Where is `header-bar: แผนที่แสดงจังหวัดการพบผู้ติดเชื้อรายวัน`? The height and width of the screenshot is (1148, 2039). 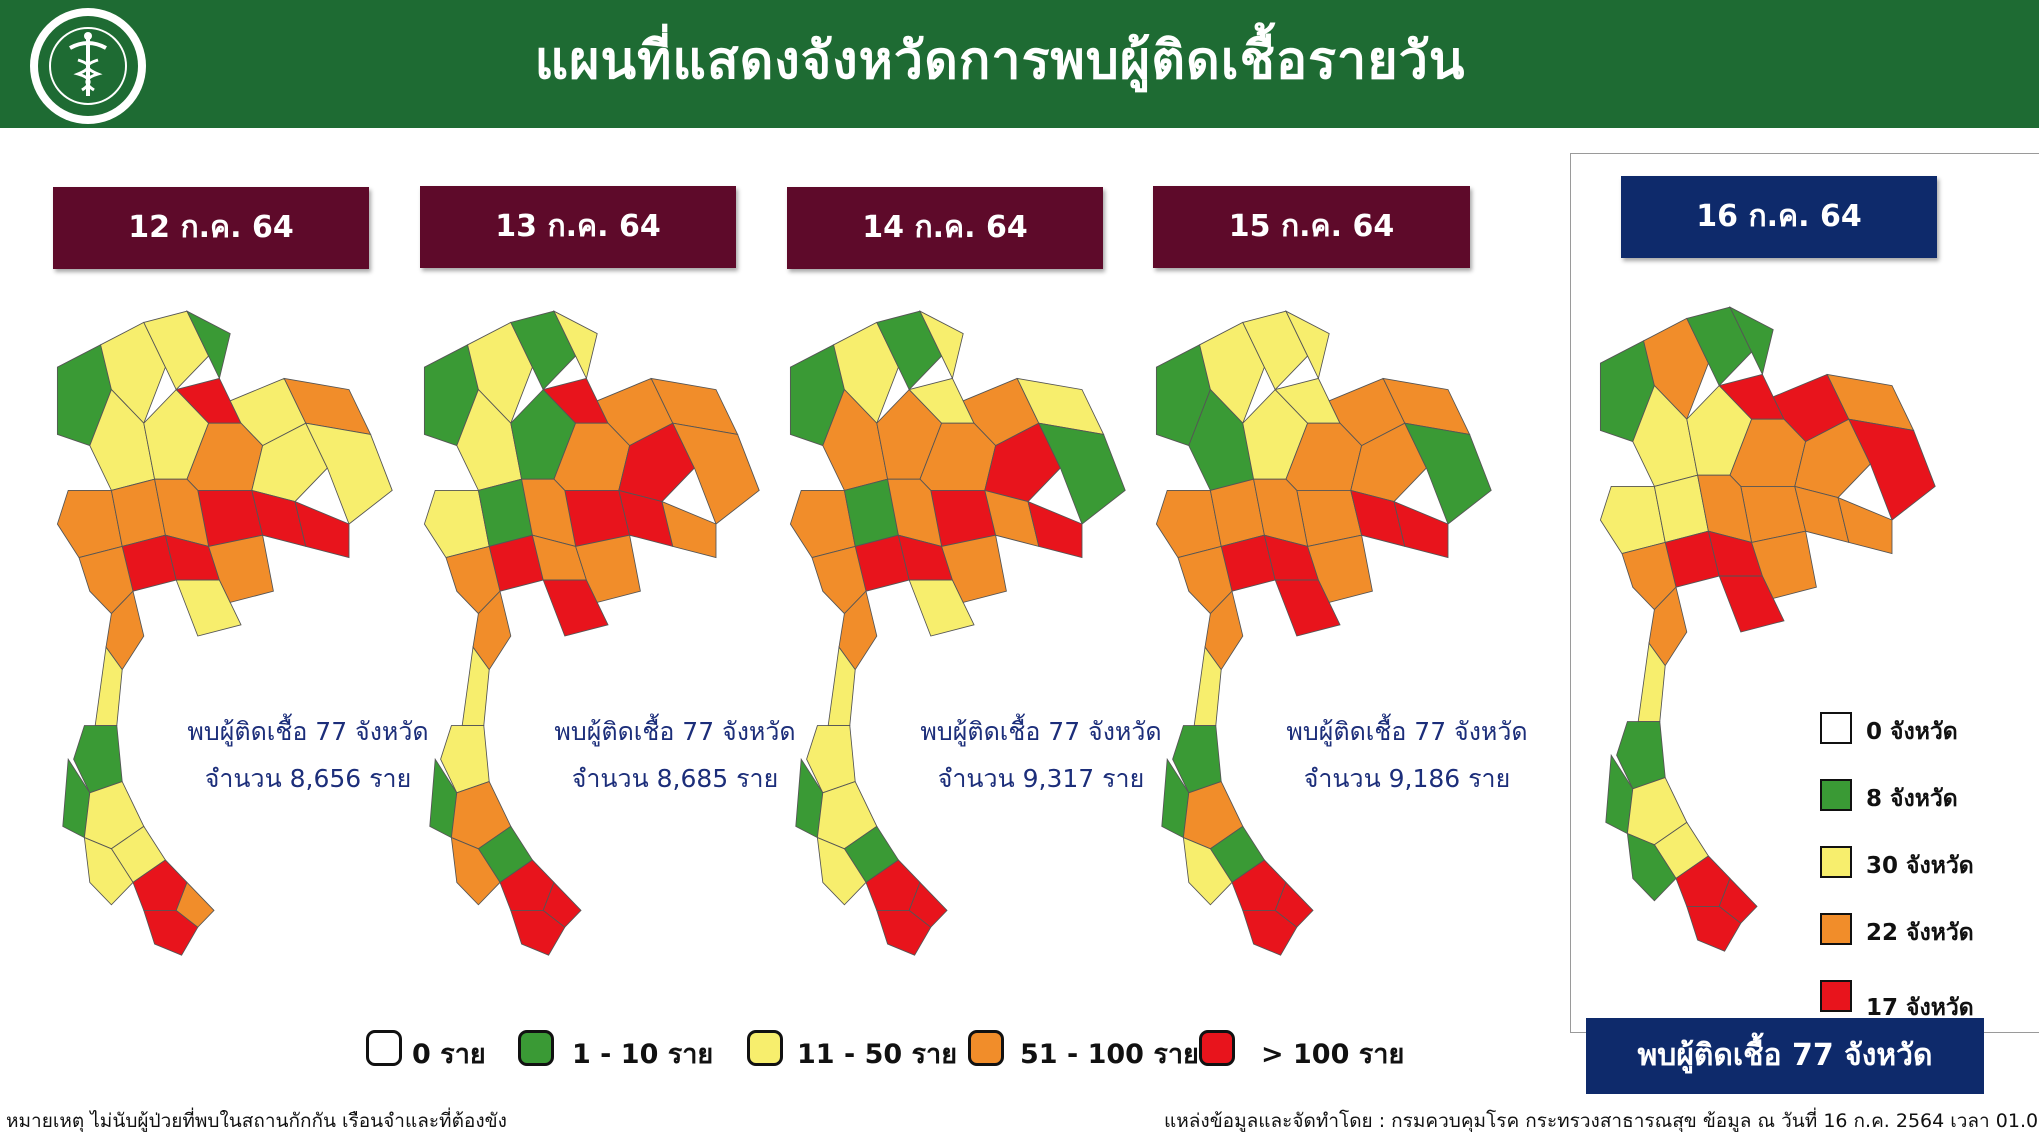
header-bar: แผนที่แสดงจังหวัดการพบผู้ติดเชื้อรายวัน is located at coordinates (1019, 64).